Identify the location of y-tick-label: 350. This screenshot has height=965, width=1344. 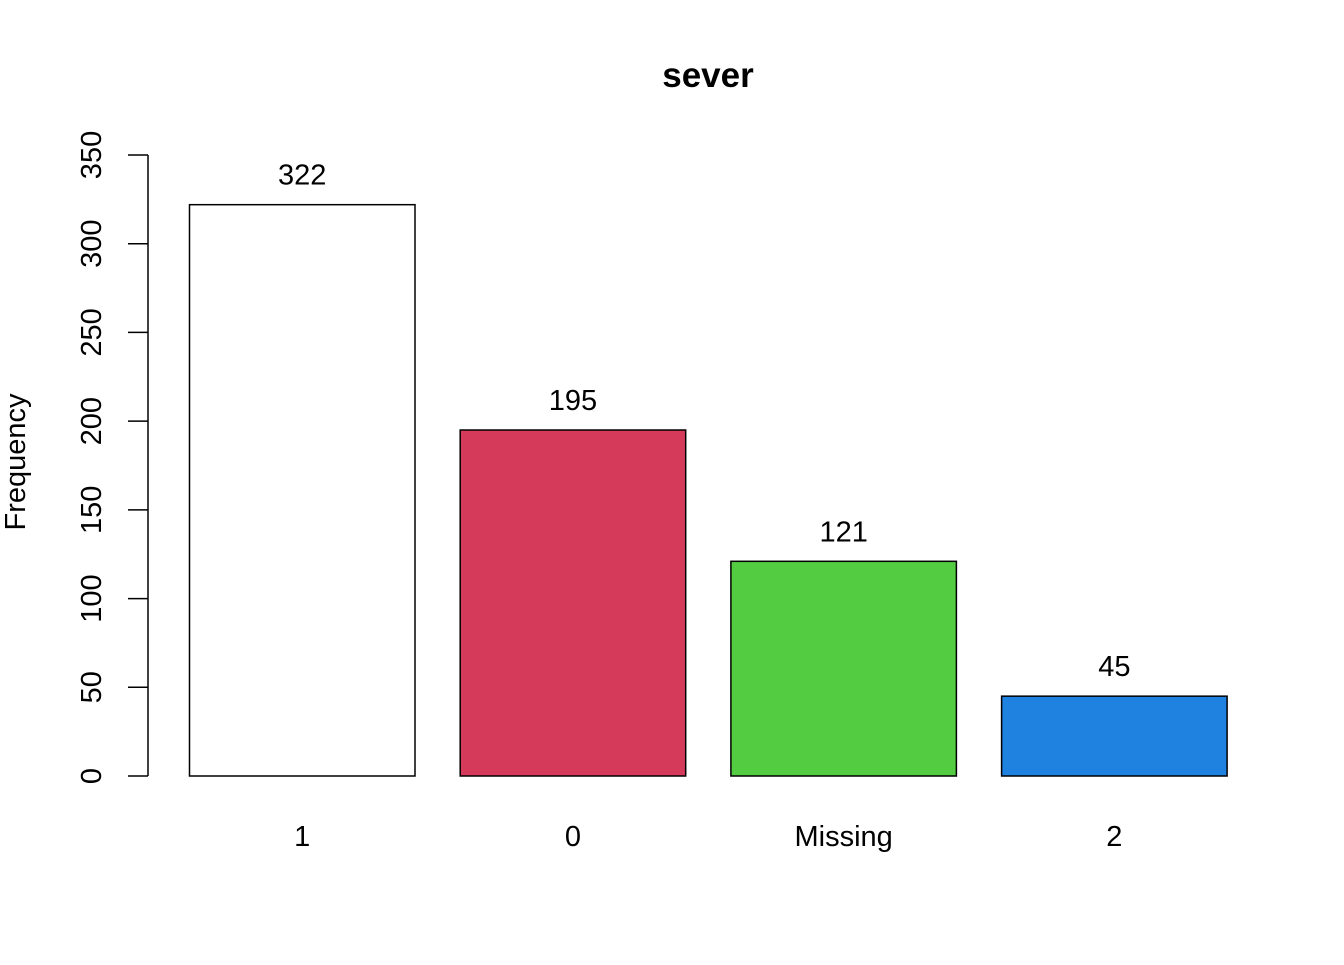
(92, 155).